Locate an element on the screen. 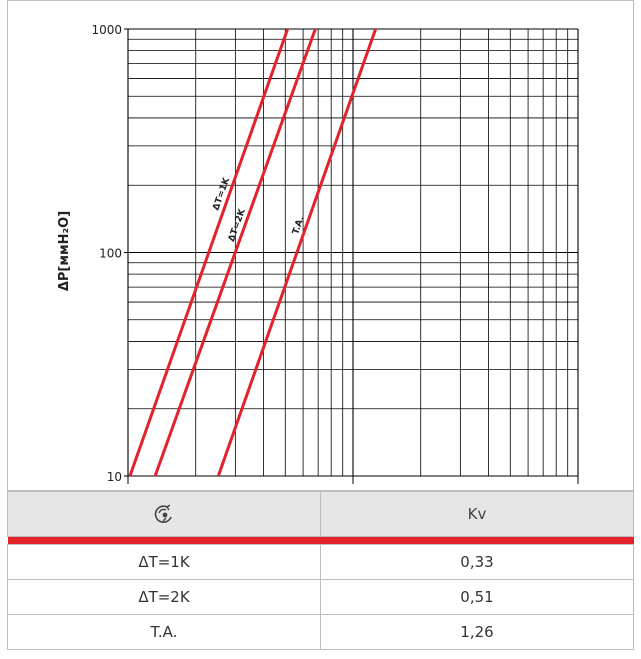  y-axis-label: ΔP[ммH₂O] is located at coordinates (64, 251).